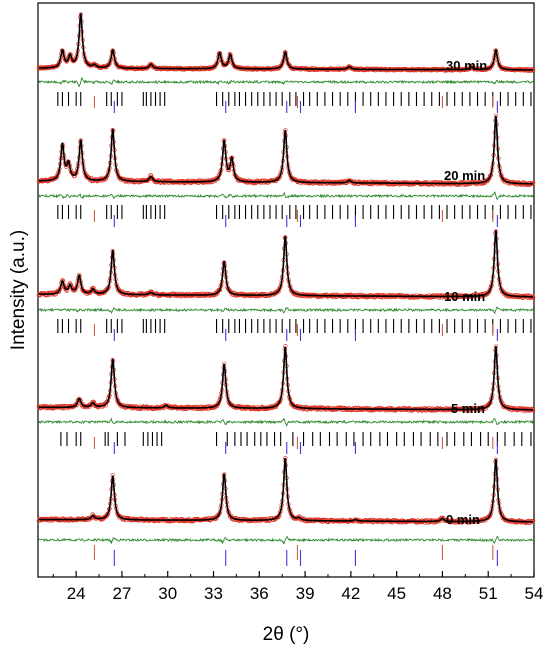 The height and width of the screenshot is (655, 550). What do you see at coordinates (442, 593) in the screenshot?
I see `x-tick-label: 48` at bounding box center [442, 593].